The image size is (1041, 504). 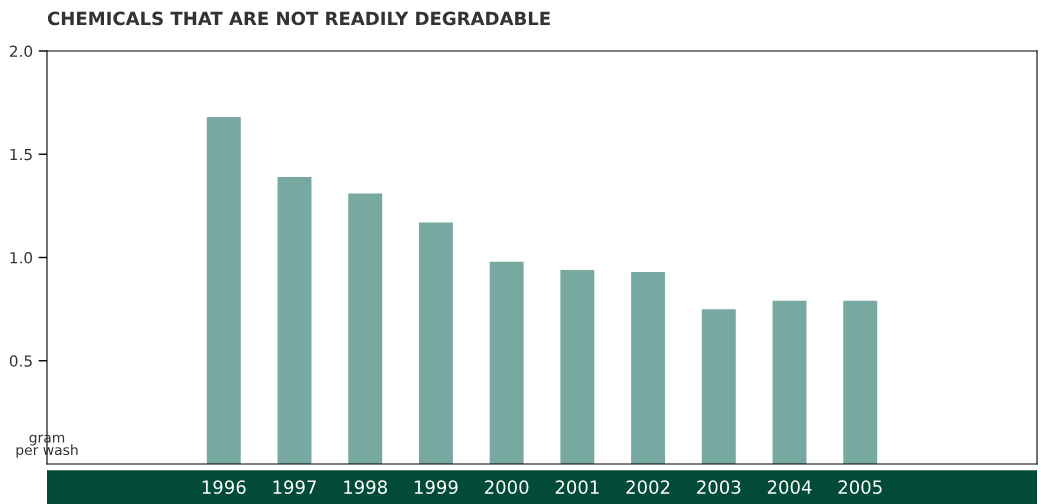 I want to click on x-tick-label: 2002, so click(x=648, y=487).